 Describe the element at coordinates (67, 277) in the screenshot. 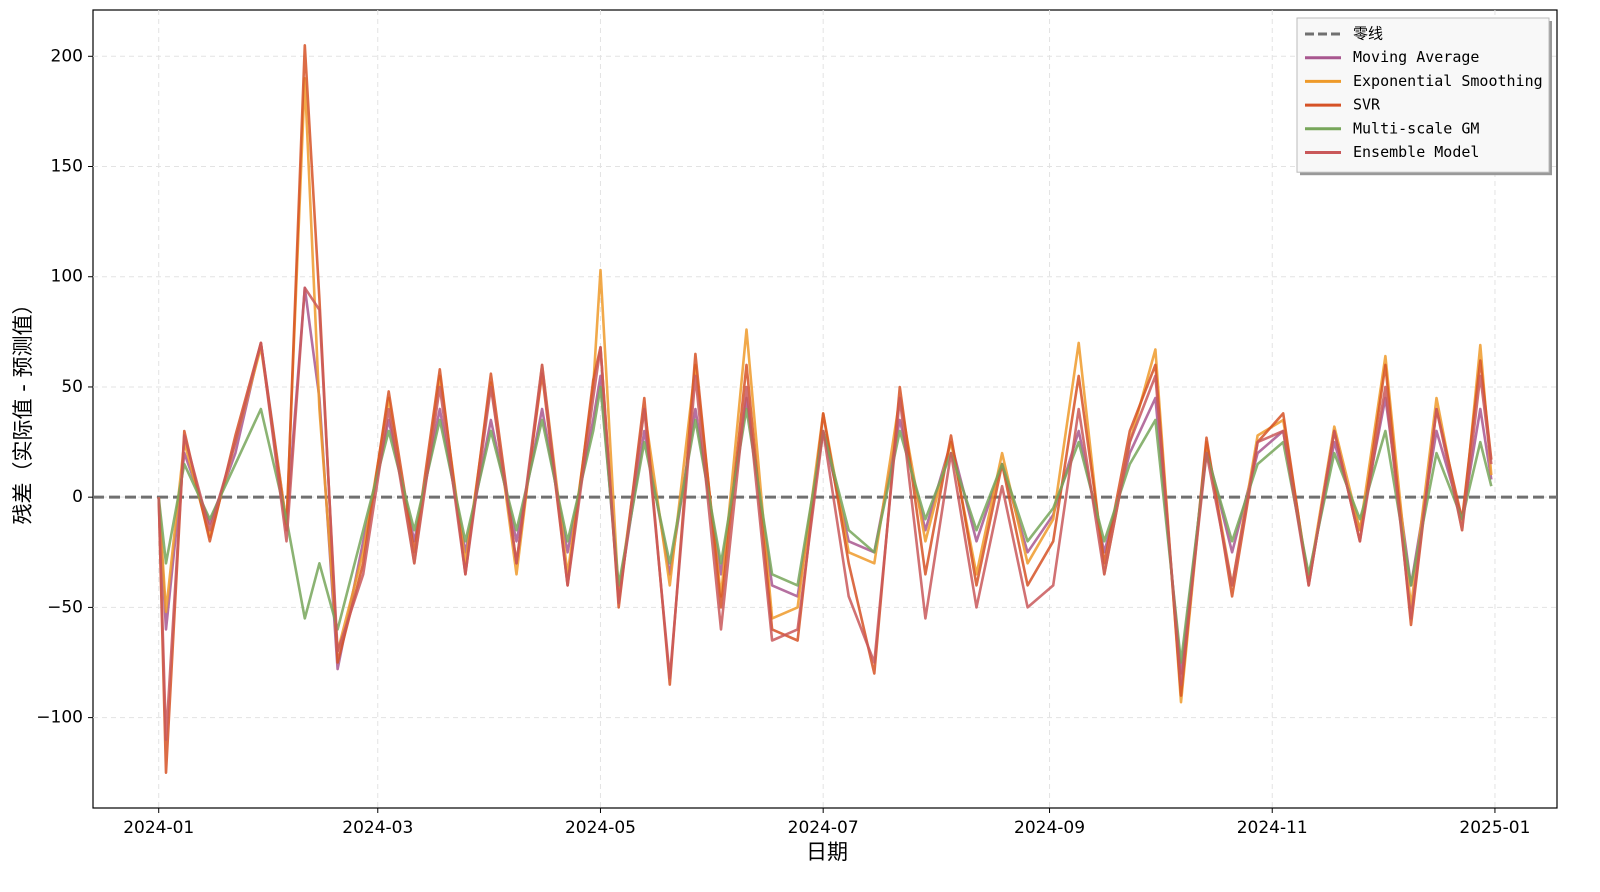

I see `y-tick-label: 100` at that location.